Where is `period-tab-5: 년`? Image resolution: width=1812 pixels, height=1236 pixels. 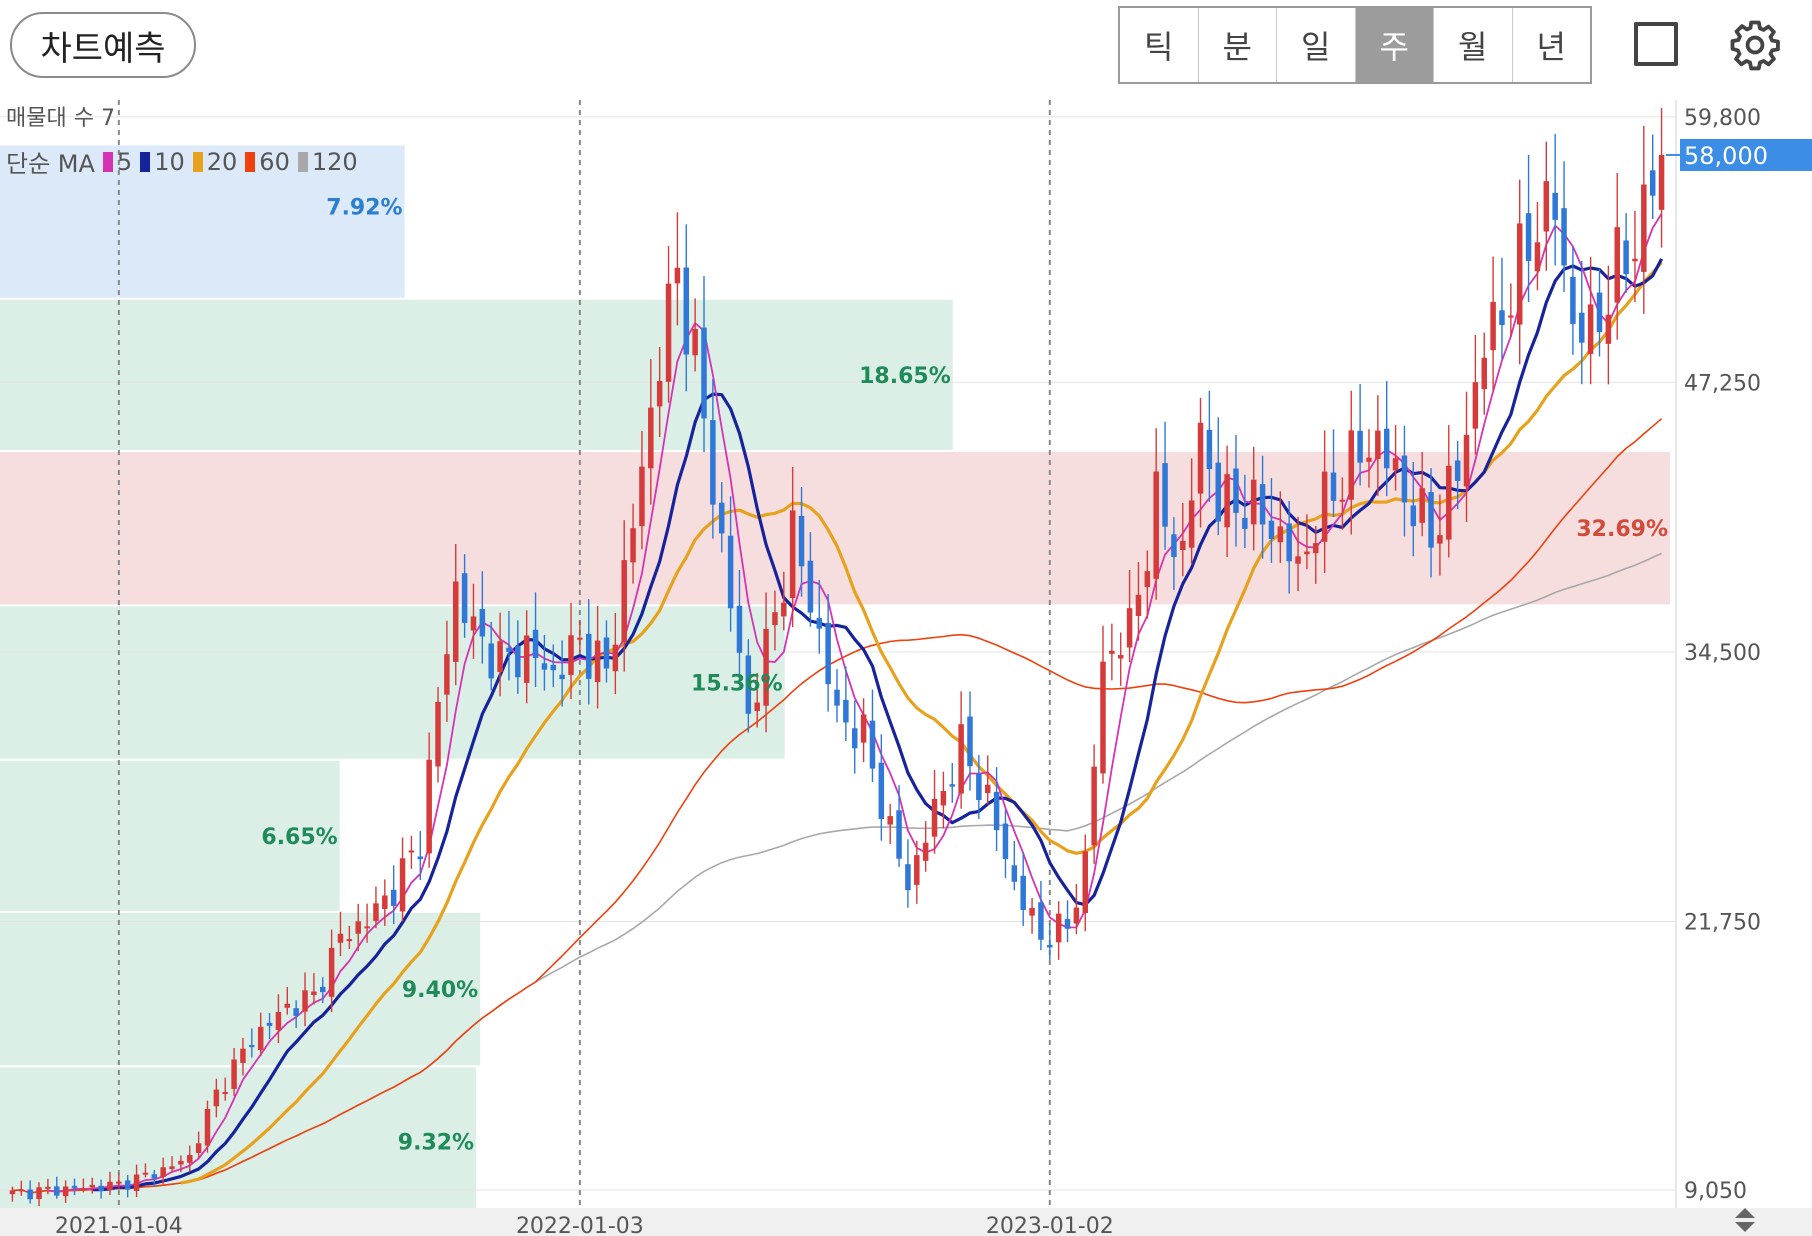
period-tab-5: 년 is located at coordinates (1551, 47).